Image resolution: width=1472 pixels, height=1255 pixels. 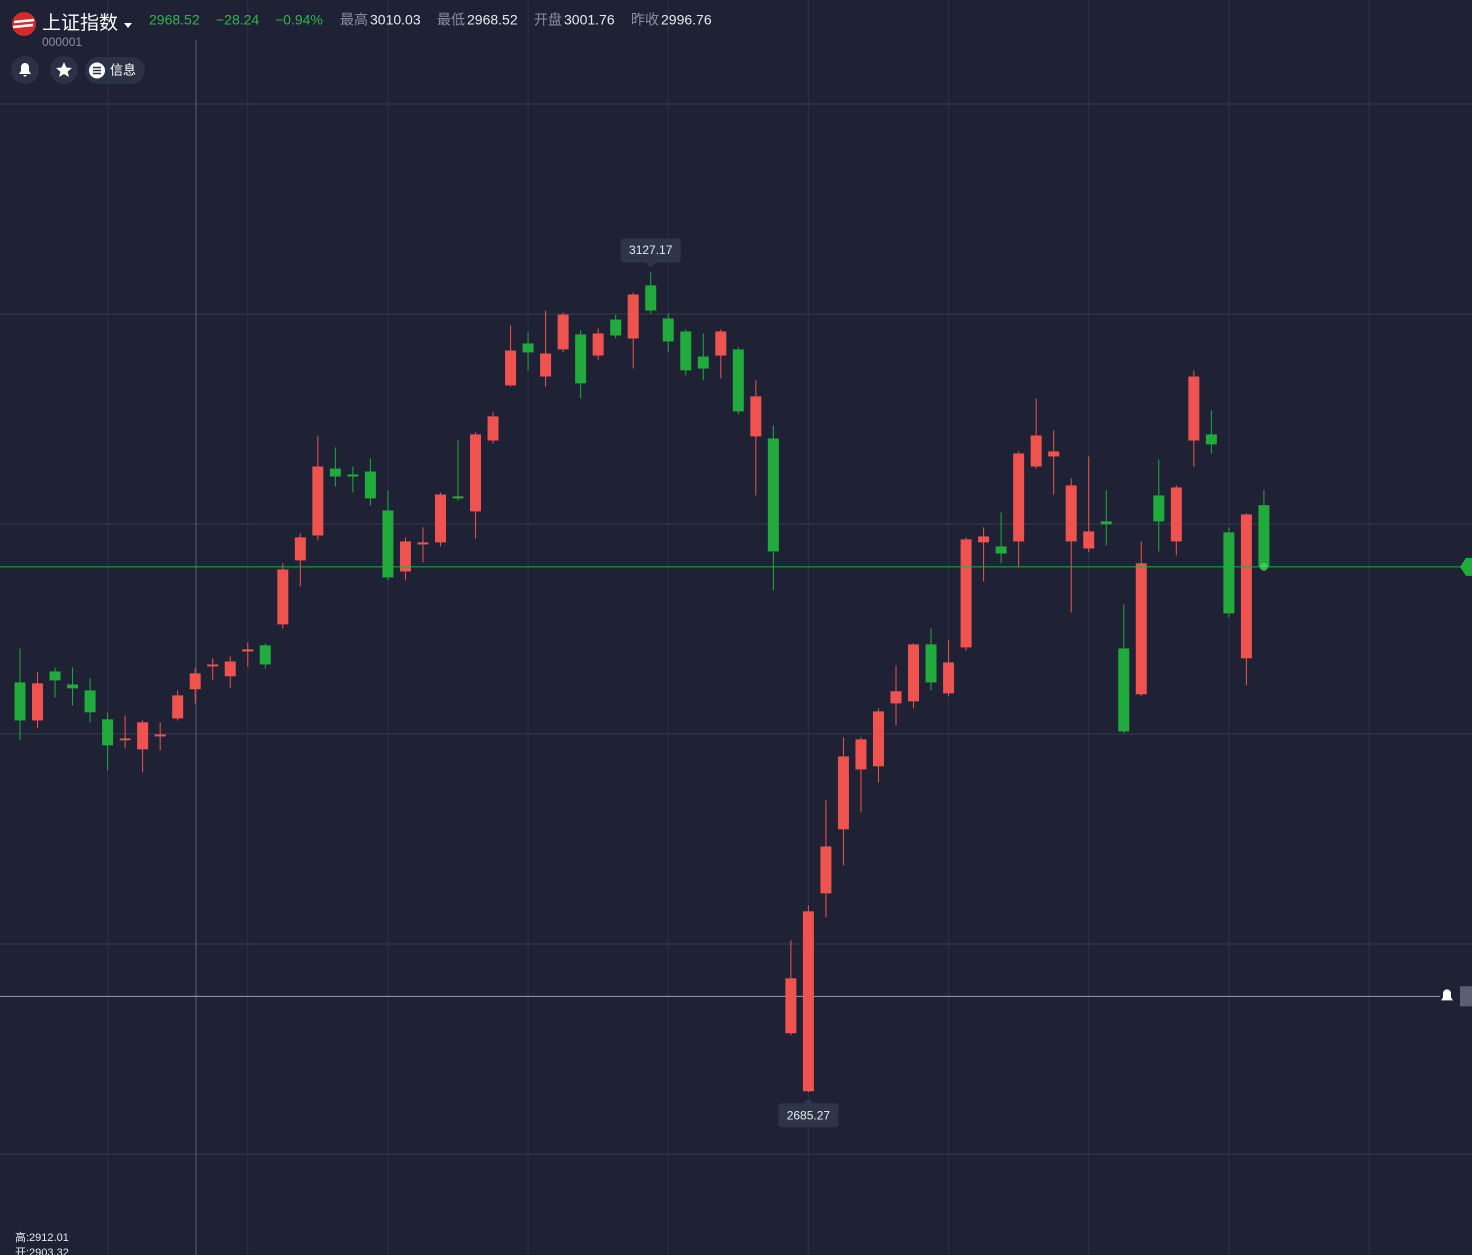 I want to click on last-price-tag, so click(x=1466, y=566).